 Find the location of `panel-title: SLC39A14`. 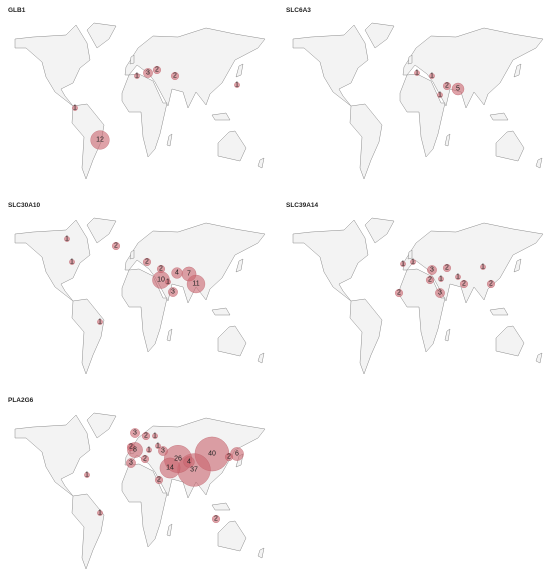

panel-title: SLC39A14 is located at coordinates (302, 205).